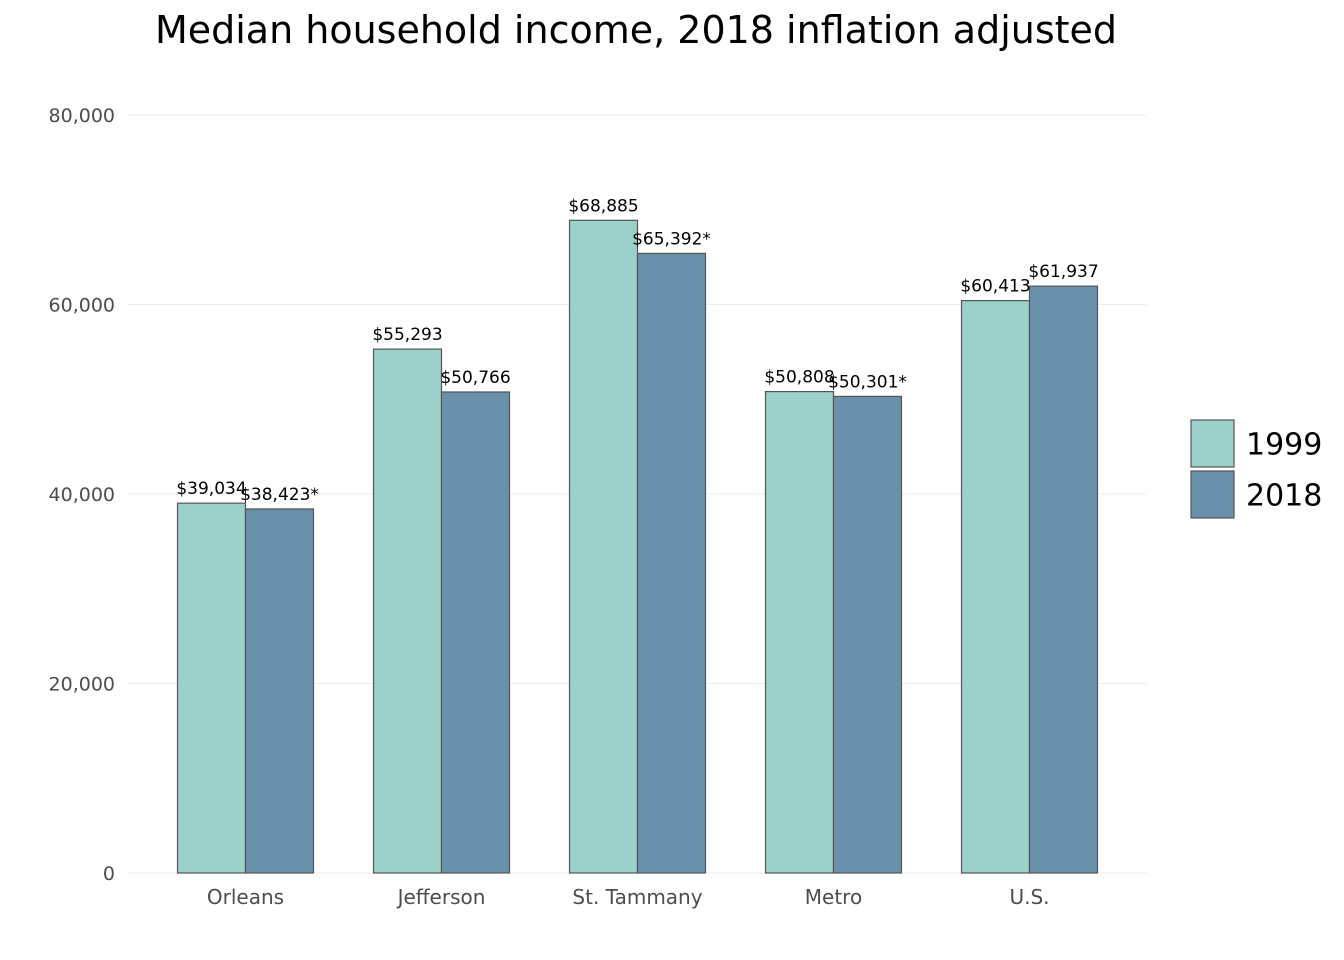 The width and height of the screenshot is (1344, 960). What do you see at coordinates (603, 206) in the screenshot?
I see `data-label-1999-3: $68,885` at bounding box center [603, 206].